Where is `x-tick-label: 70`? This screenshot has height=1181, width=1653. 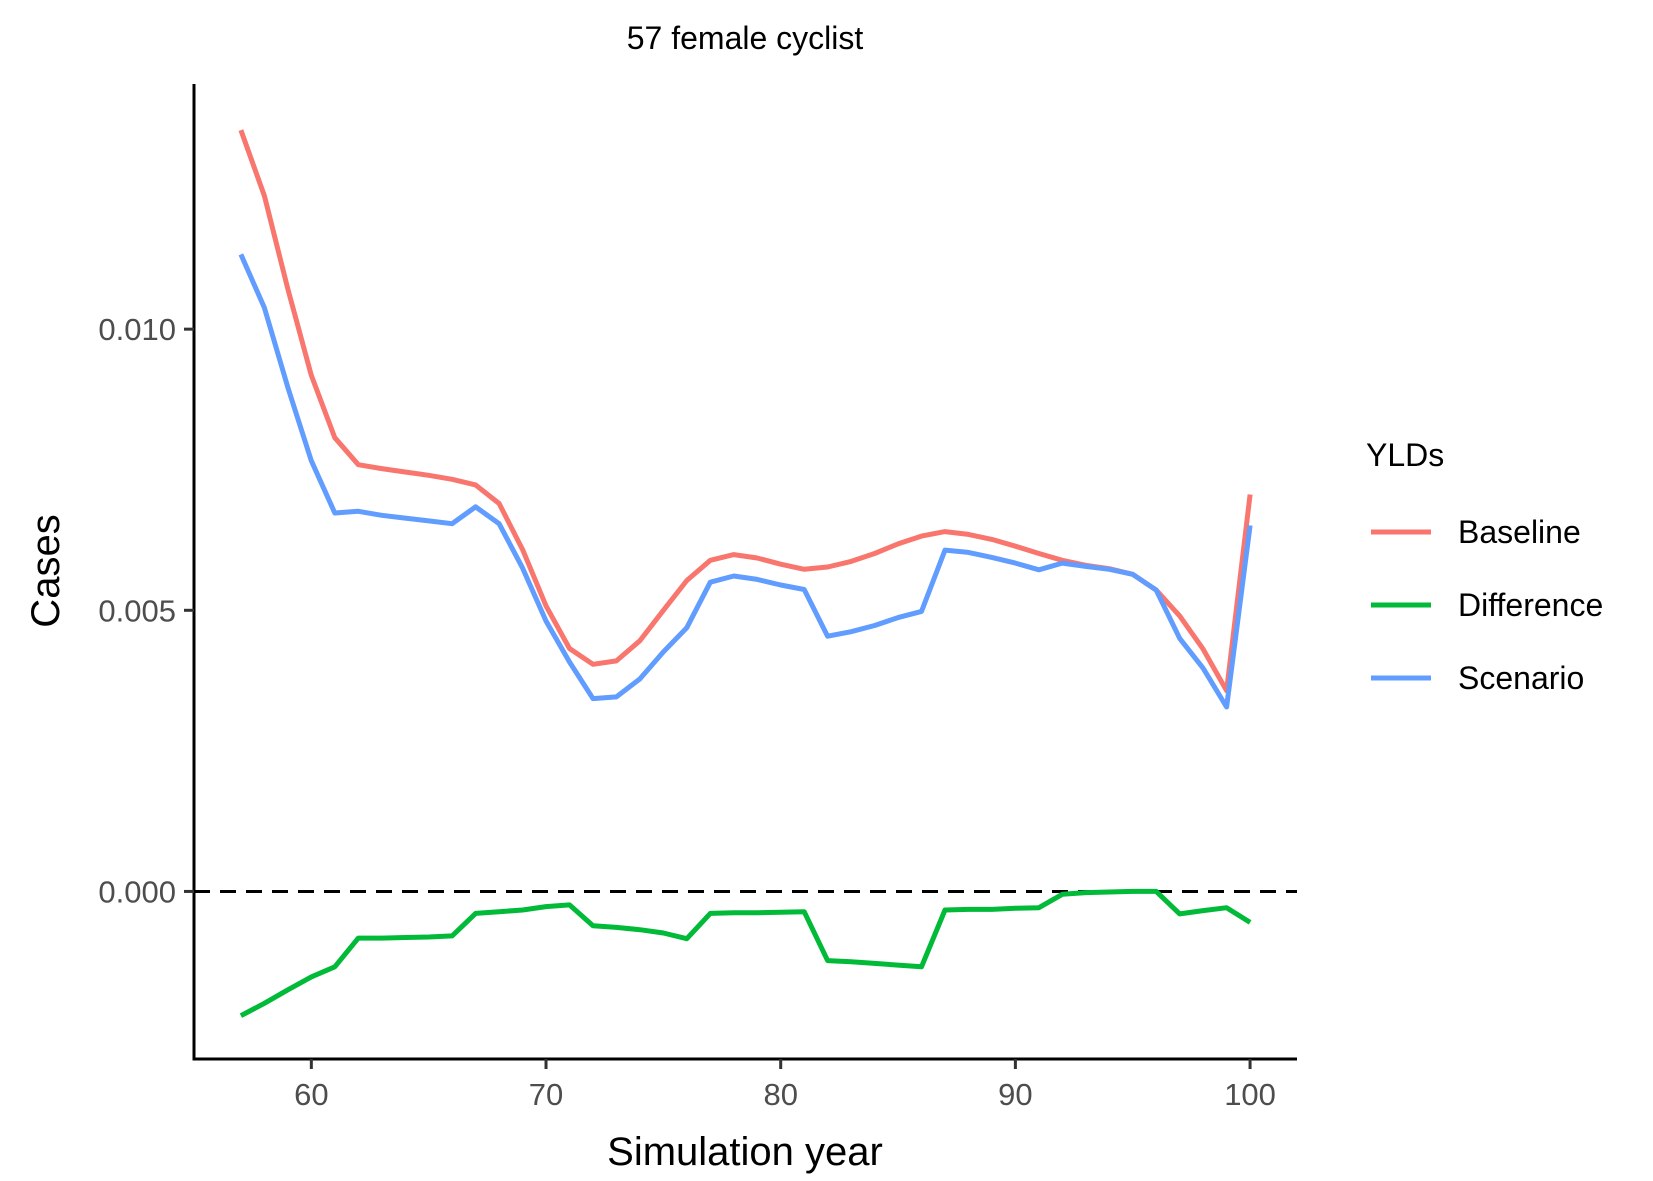
x-tick-label: 70 is located at coordinates (546, 1094).